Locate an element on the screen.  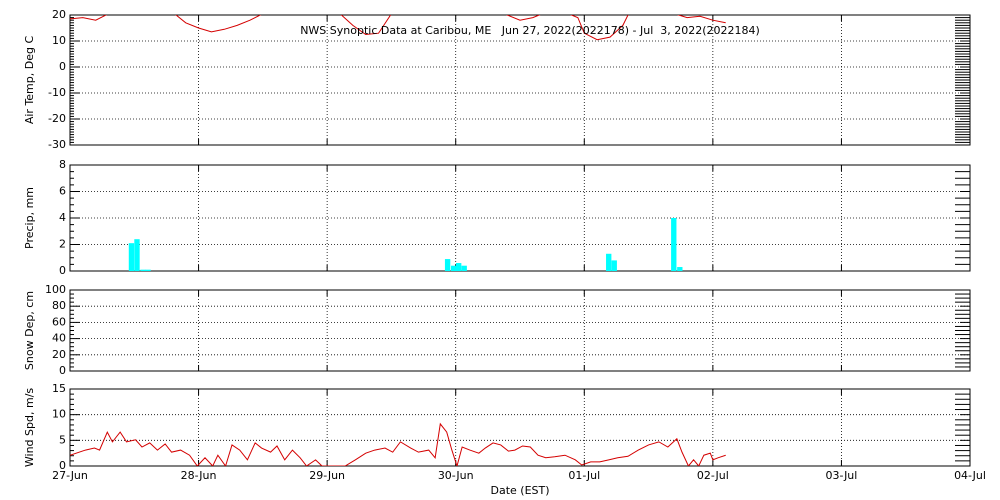
y-tick-label: -30 is located at coordinates (57, 144).